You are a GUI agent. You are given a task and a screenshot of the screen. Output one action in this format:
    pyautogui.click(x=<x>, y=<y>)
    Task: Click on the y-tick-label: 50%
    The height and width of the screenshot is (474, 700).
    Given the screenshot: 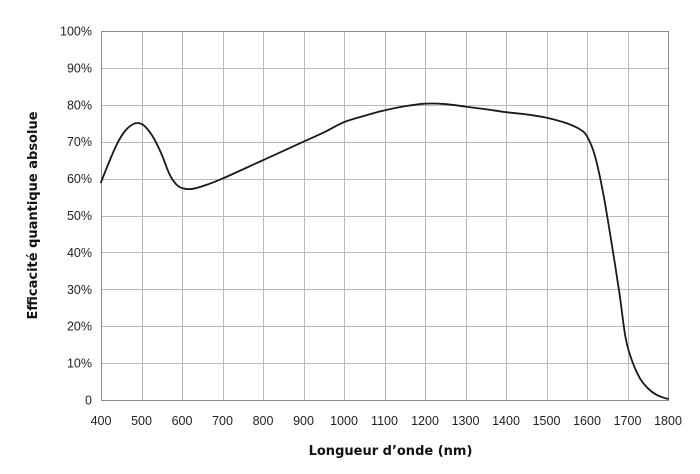 What is the action you would take?
    pyautogui.click(x=79, y=216)
    